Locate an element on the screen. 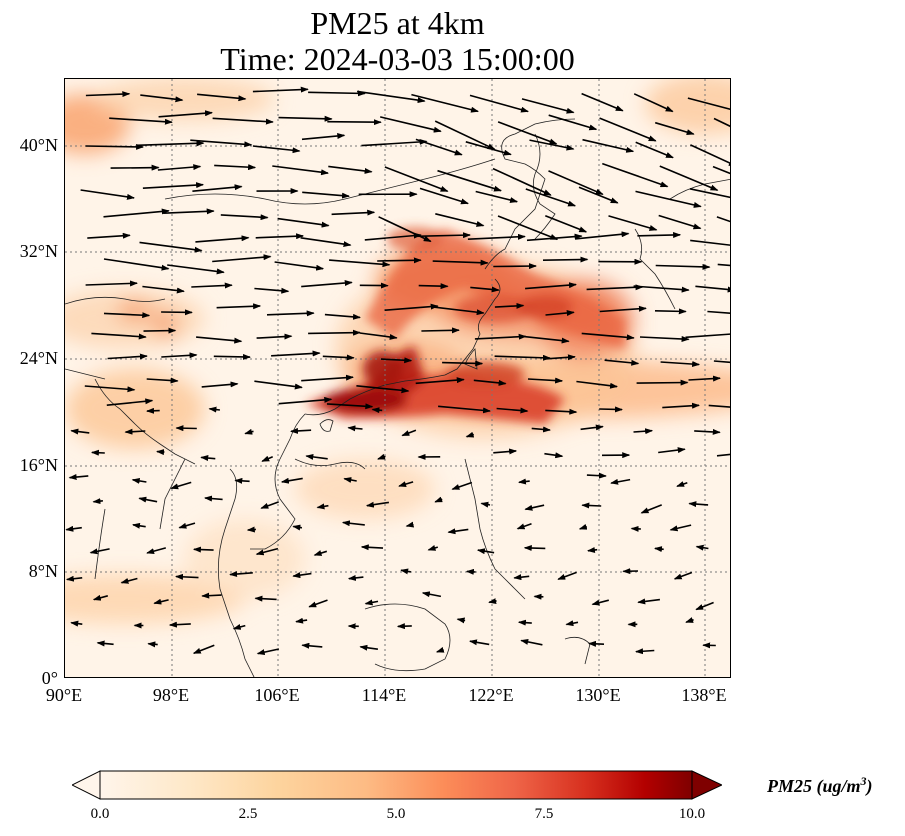 The image size is (905, 836). map-title-line2: Time: 2024-03-03 15:00:00 is located at coordinates (397, 59).